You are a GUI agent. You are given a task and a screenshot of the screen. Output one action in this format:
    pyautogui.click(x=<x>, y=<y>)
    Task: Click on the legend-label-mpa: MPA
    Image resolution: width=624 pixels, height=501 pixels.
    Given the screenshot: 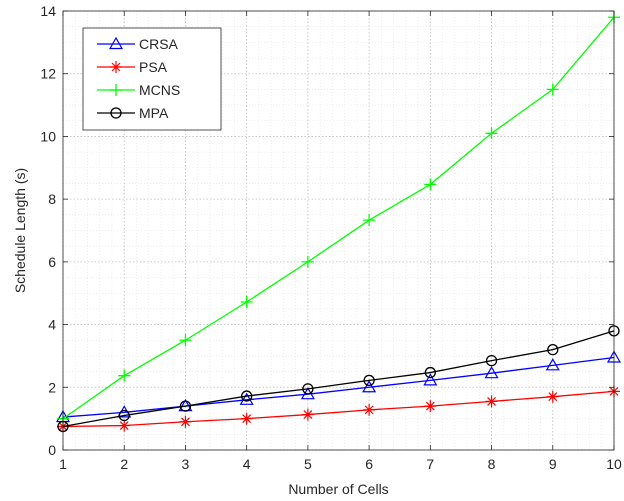 What is the action you would take?
    pyautogui.click(x=154, y=113)
    